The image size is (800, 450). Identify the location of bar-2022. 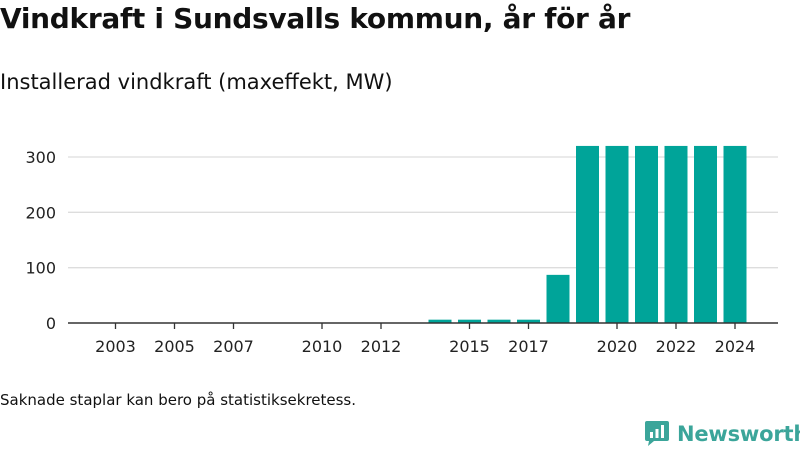
(676, 234).